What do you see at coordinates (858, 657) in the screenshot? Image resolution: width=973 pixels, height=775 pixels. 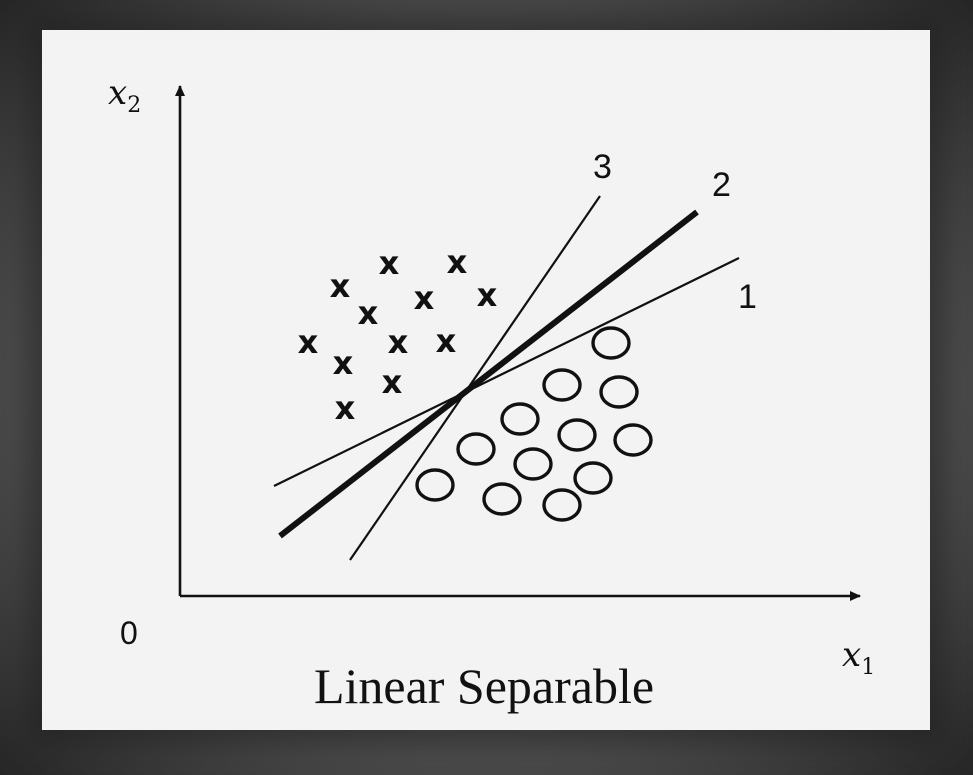 I see `x-axis-label: x1` at bounding box center [858, 657].